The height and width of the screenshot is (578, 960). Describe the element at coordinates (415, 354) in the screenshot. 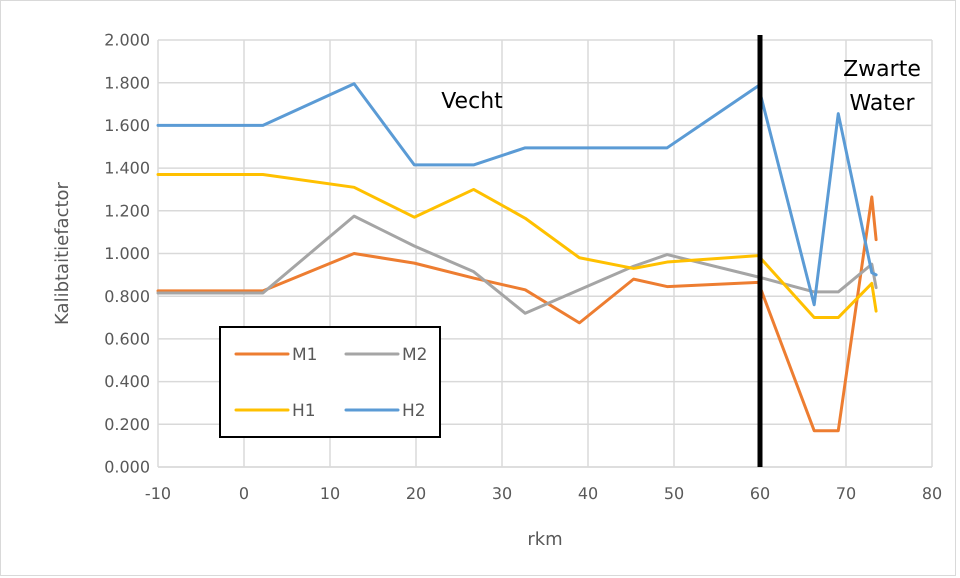

I see `legend-label: M2` at that location.